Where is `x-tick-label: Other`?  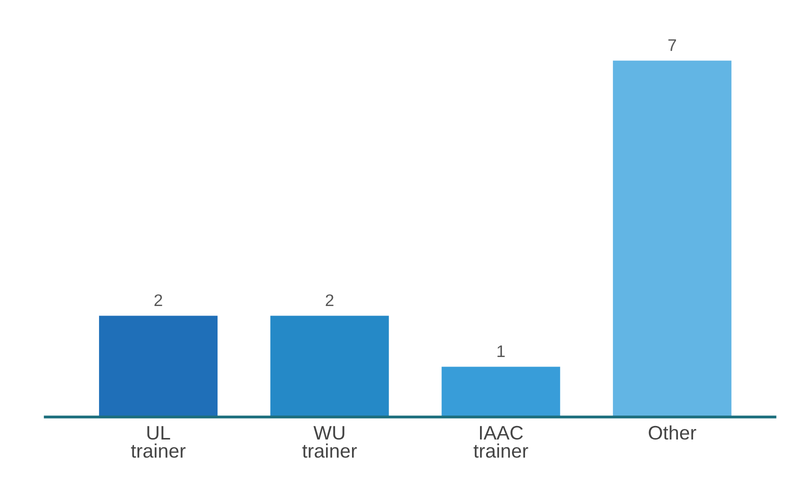
x-tick-label: Other is located at coordinates (672, 432).